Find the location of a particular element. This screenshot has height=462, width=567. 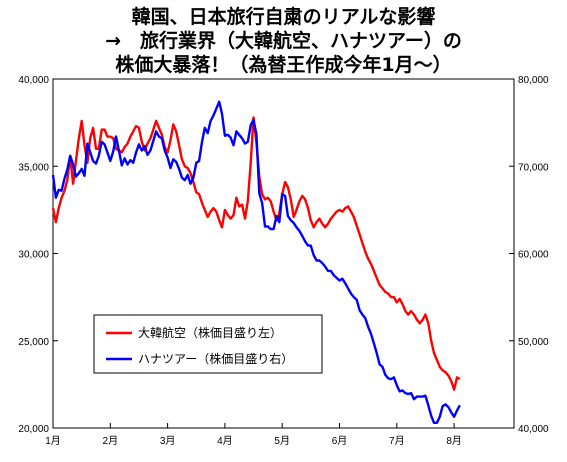

chart-title-line-1: 韓国、日本旅行自粛のリアルな影響 is located at coordinates (283, 17).